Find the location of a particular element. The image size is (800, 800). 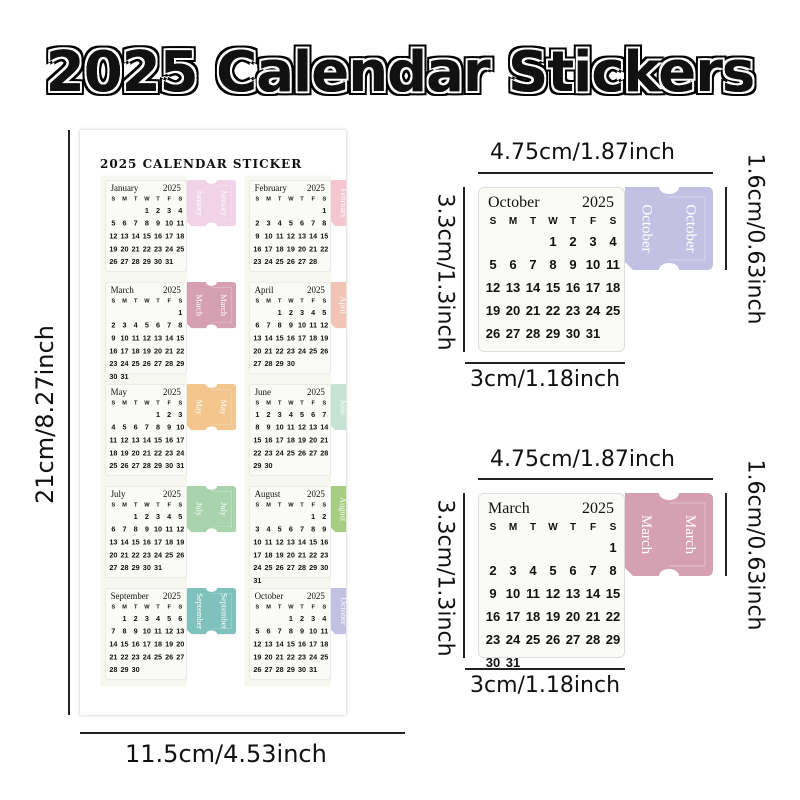

day-cell: 6 is located at coordinates (313, 414).